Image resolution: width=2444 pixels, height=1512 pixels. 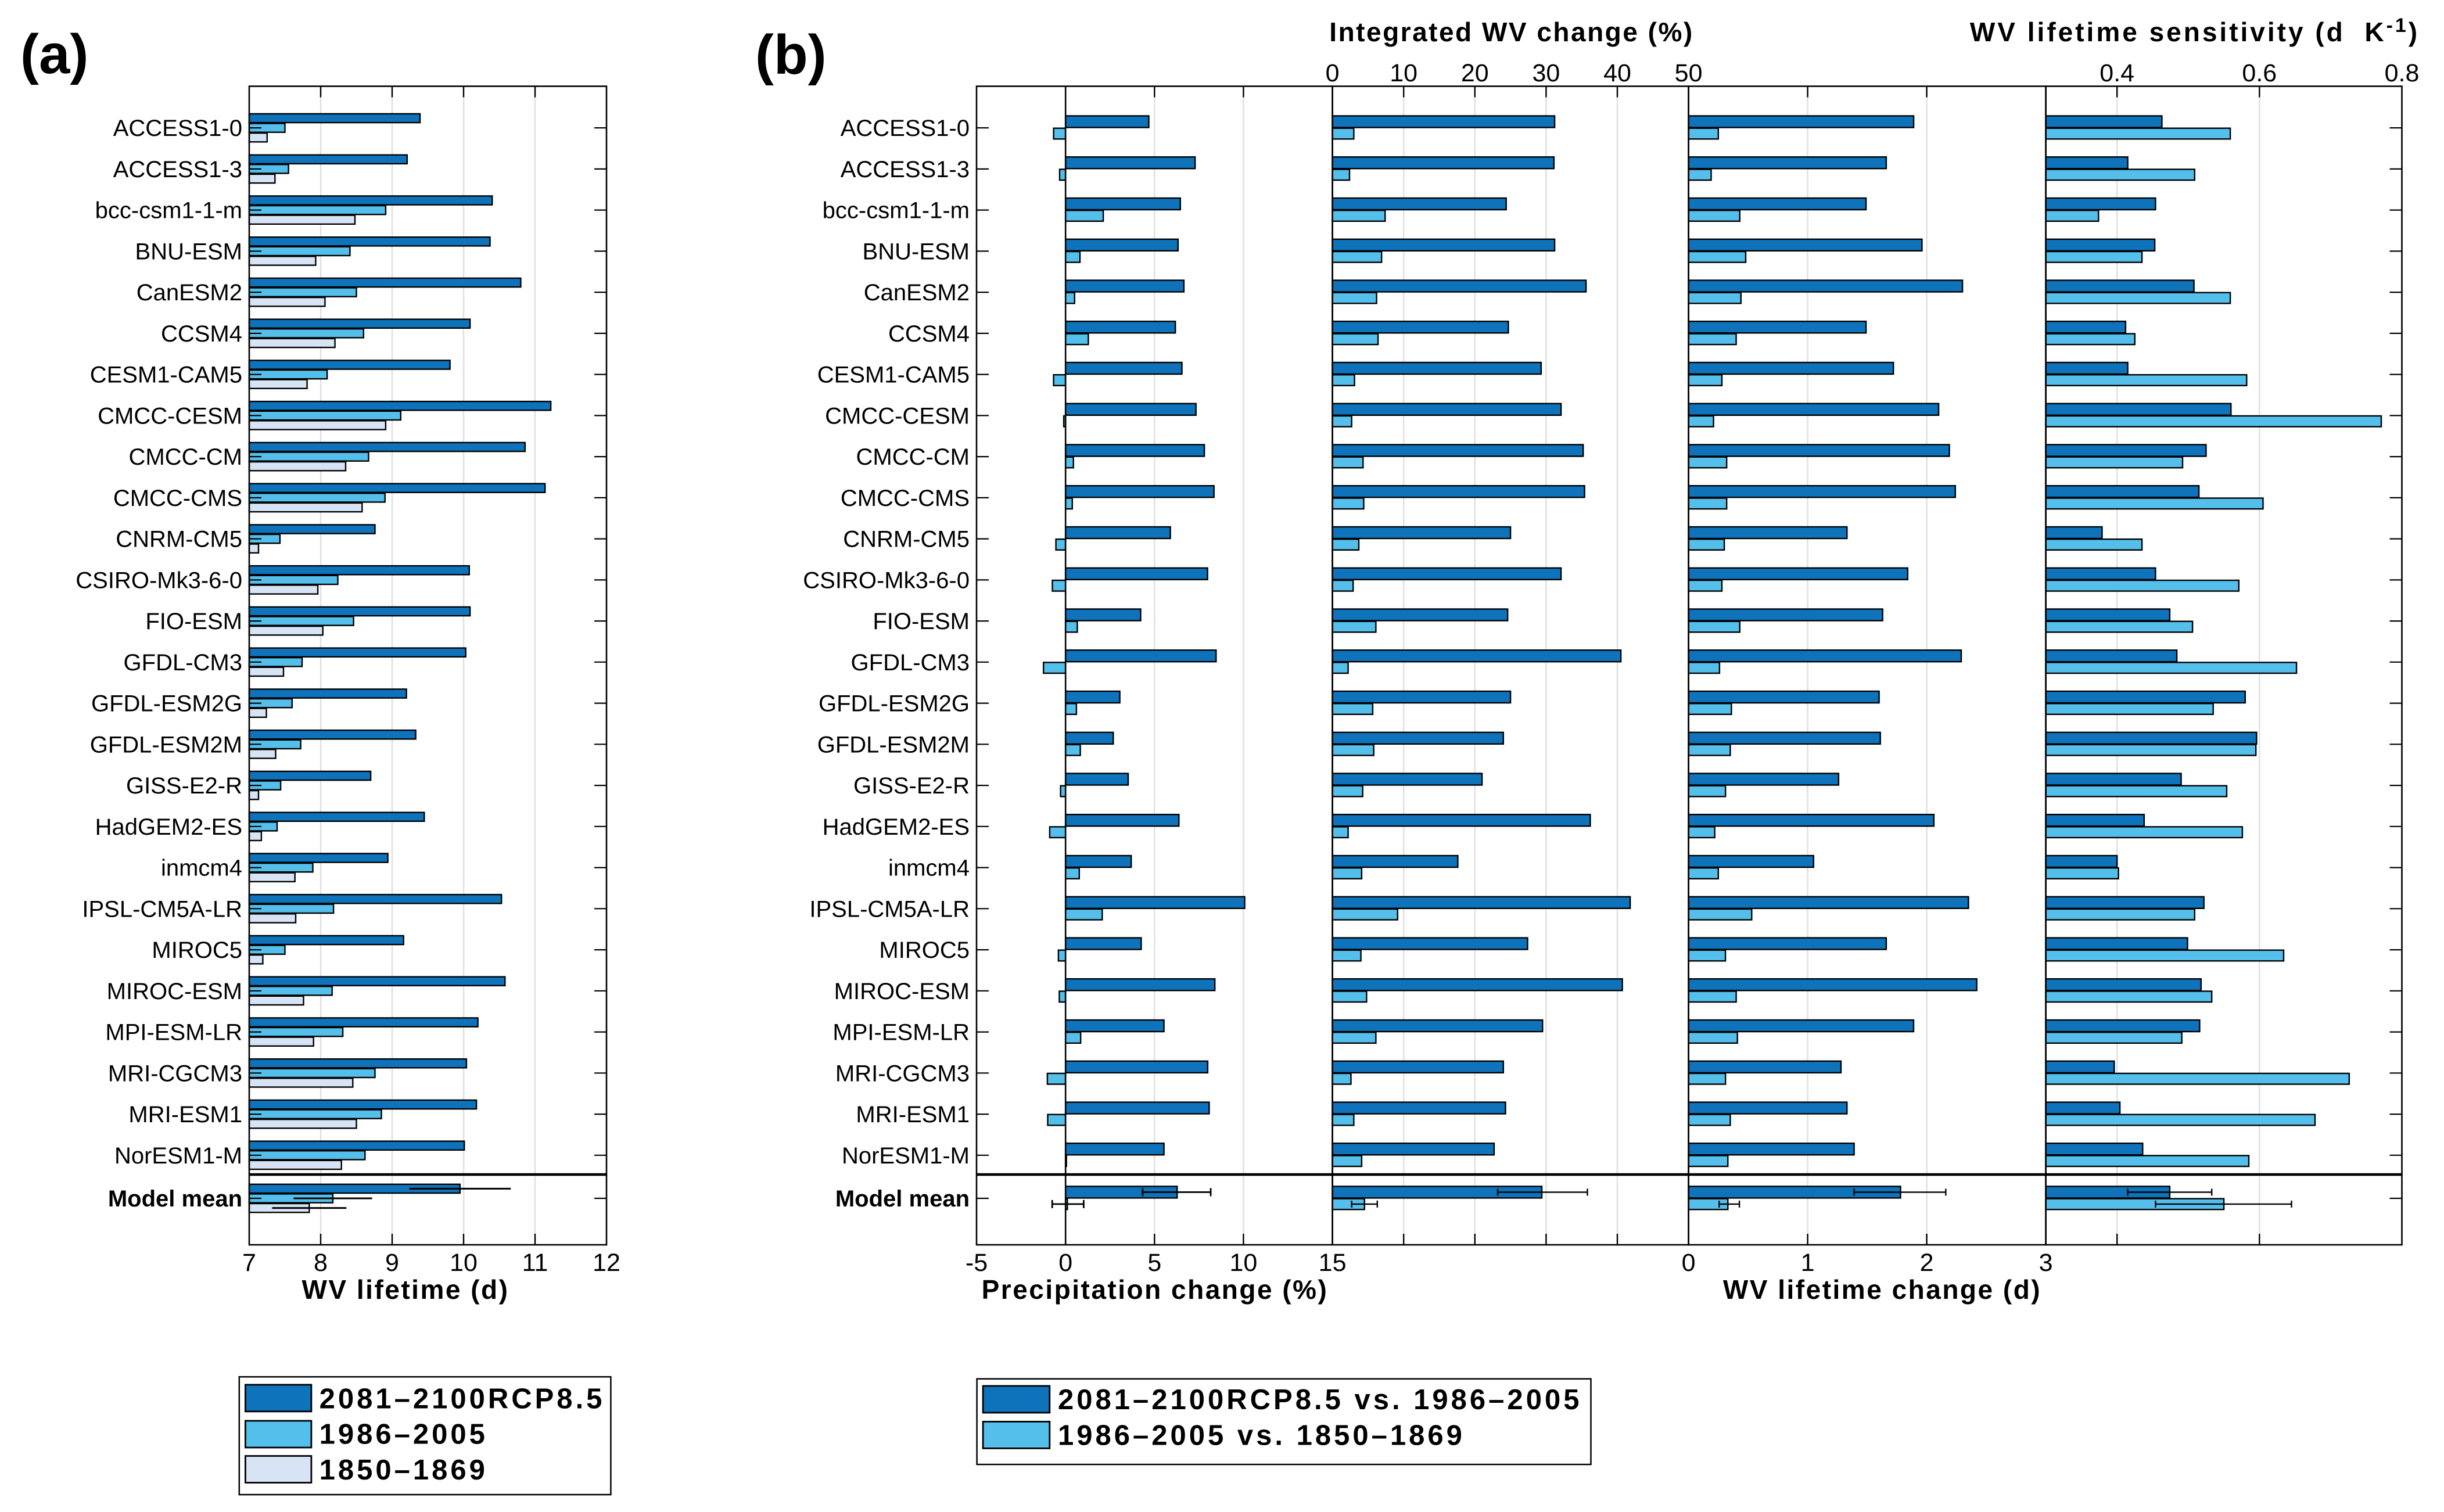 What do you see at coordinates (2117, 73) in the screenshot?
I see `svg-text: 0.4` at bounding box center [2117, 73].